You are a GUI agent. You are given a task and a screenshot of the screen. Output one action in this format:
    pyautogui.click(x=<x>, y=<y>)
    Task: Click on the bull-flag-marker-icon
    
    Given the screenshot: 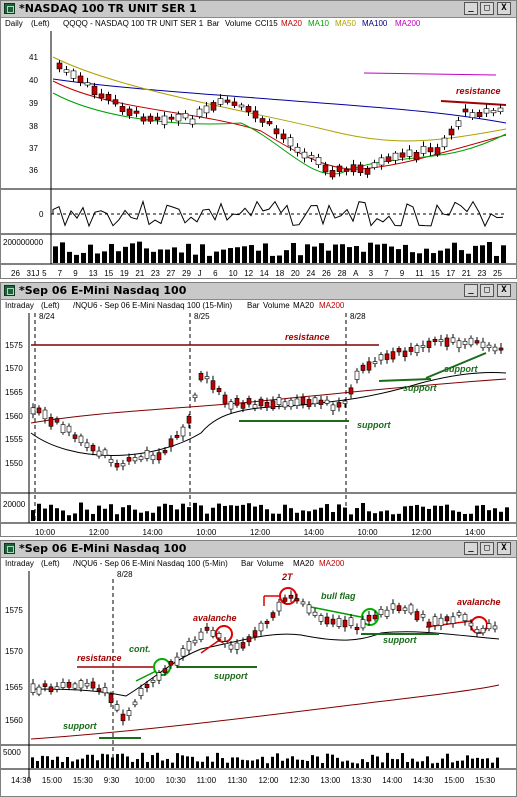 What is the action you would take?
    pyautogui.click(x=370, y=617)
    